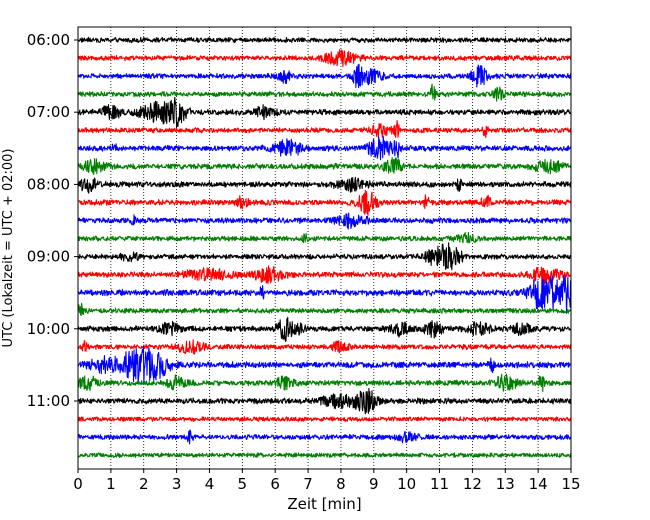 This screenshot has width=650, height=520. I want to click on x-tick-label: 7, so click(308, 484).